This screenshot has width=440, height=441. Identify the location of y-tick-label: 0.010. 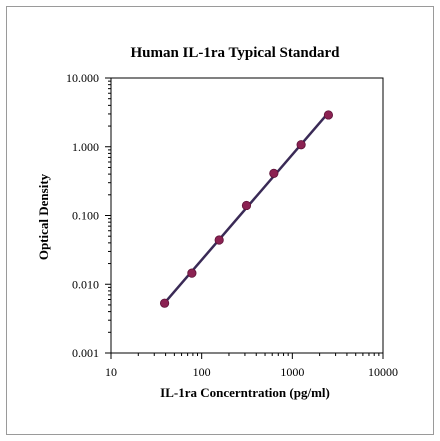
(85, 284).